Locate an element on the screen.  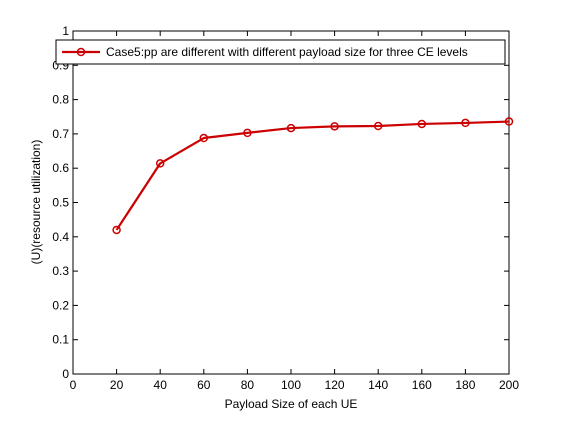
y-tick-label: 0.2 is located at coordinates (60, 305).